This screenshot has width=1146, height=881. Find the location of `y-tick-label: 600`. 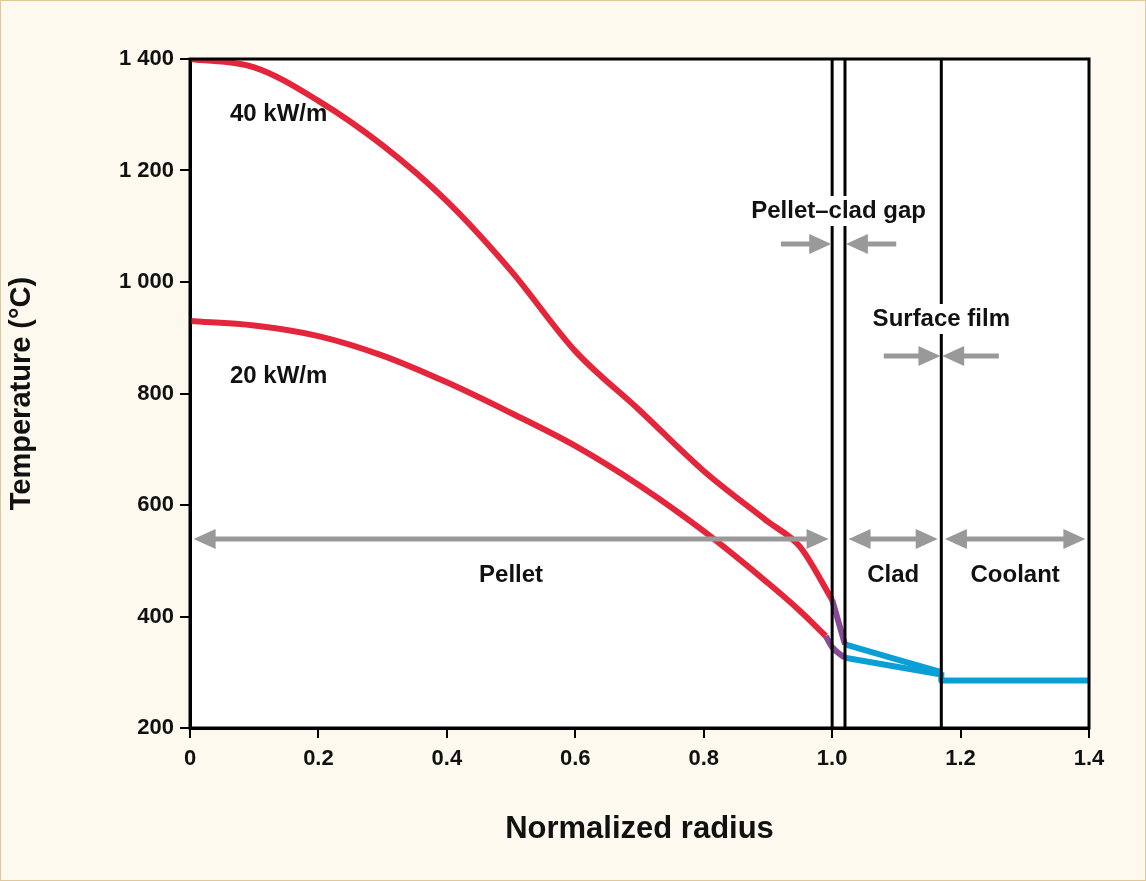

y-tick-label: 600 is located at coordinates (155, 504).